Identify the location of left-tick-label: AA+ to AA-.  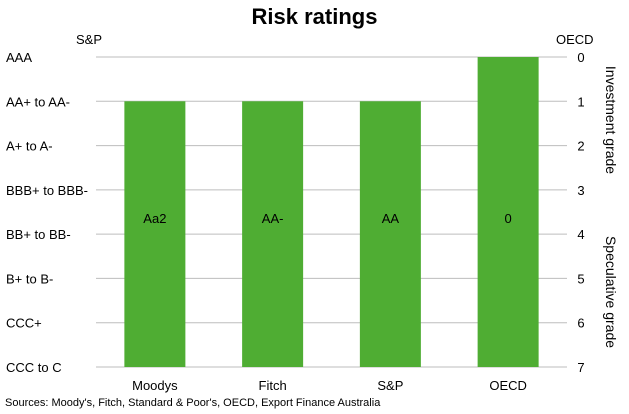
(38, 101).